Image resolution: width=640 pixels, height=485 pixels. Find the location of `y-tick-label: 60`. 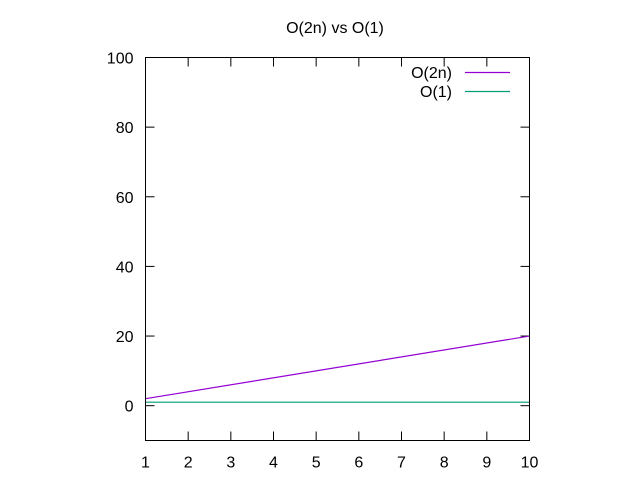

y-tick-label: 60 is located at coordinates (125, 198).